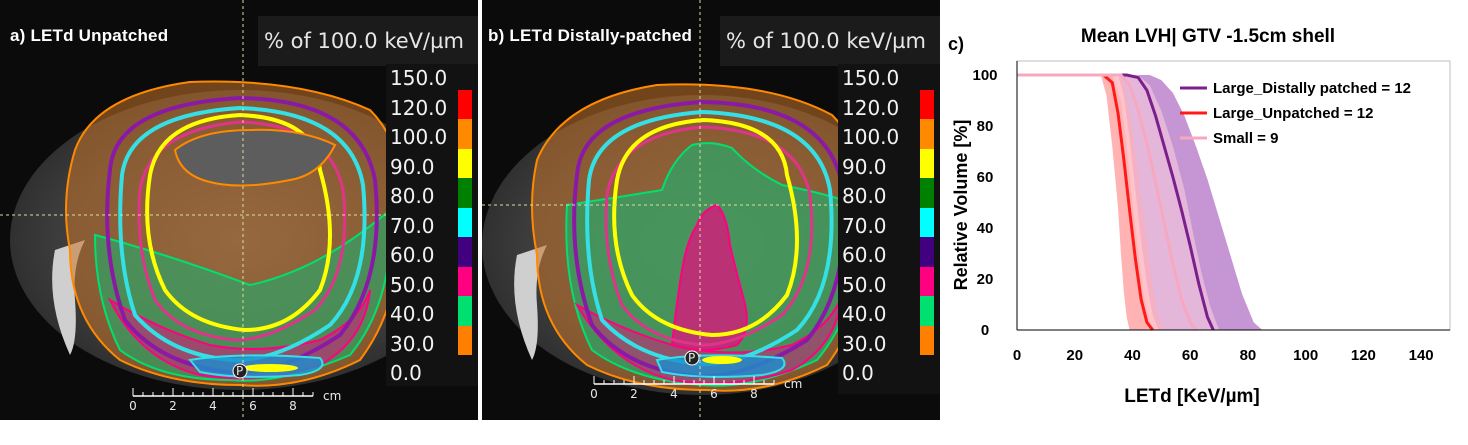 Image resolution: width=1468 pixels, height=445 pixels. Describe the element at coordinates (1305, 355) in the screenshot. I see `x-tick-label: 100` at that location.